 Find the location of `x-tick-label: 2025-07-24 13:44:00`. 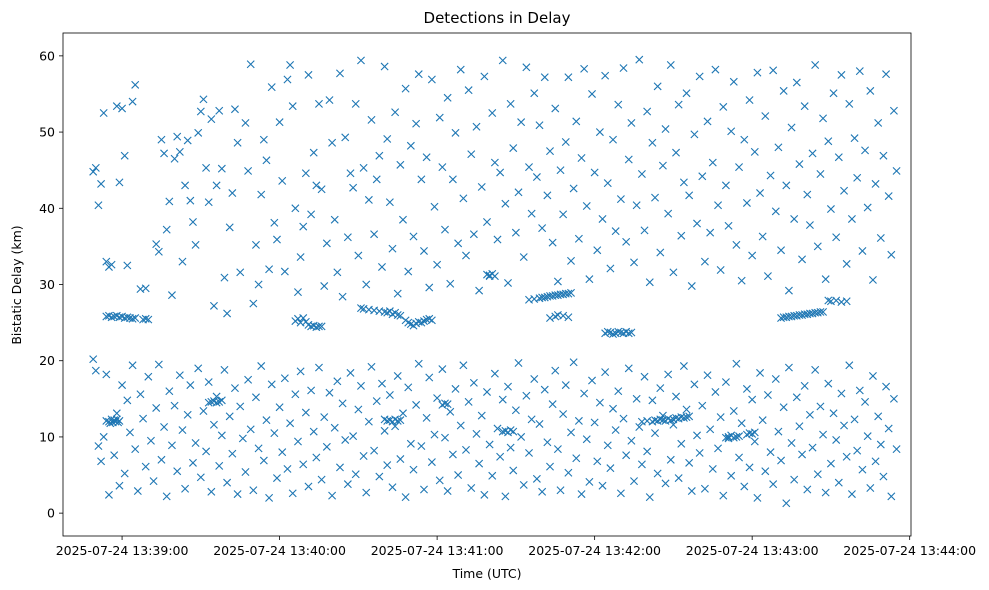

x-tick-label: 2025-07-24 13:44:00 is located at coordinates (909, 550).